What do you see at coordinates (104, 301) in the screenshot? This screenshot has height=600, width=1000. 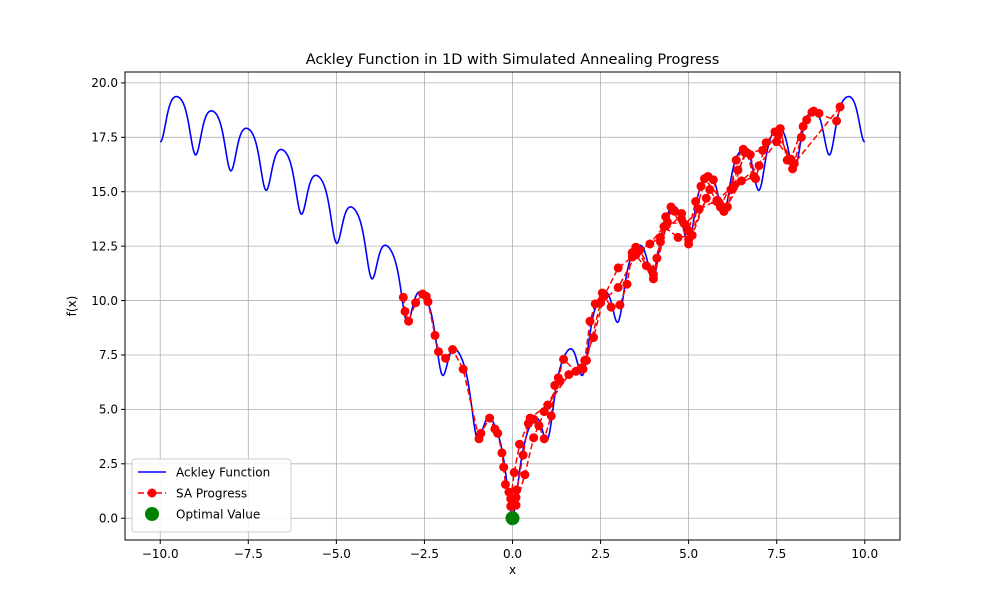 I see `y-tick-label: 10.0` at bounding box center [104, 301].